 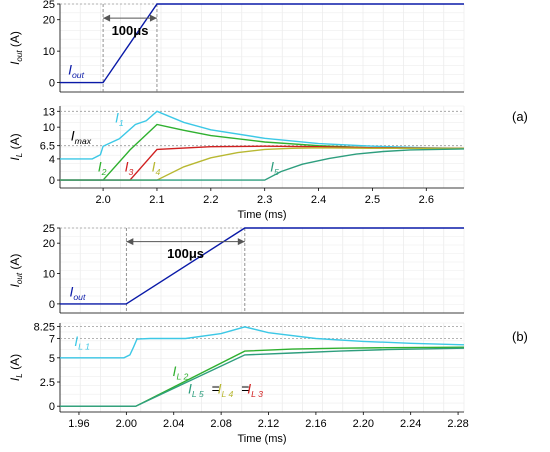 I want to click on series-label: I3, so click(x=129, y=168).